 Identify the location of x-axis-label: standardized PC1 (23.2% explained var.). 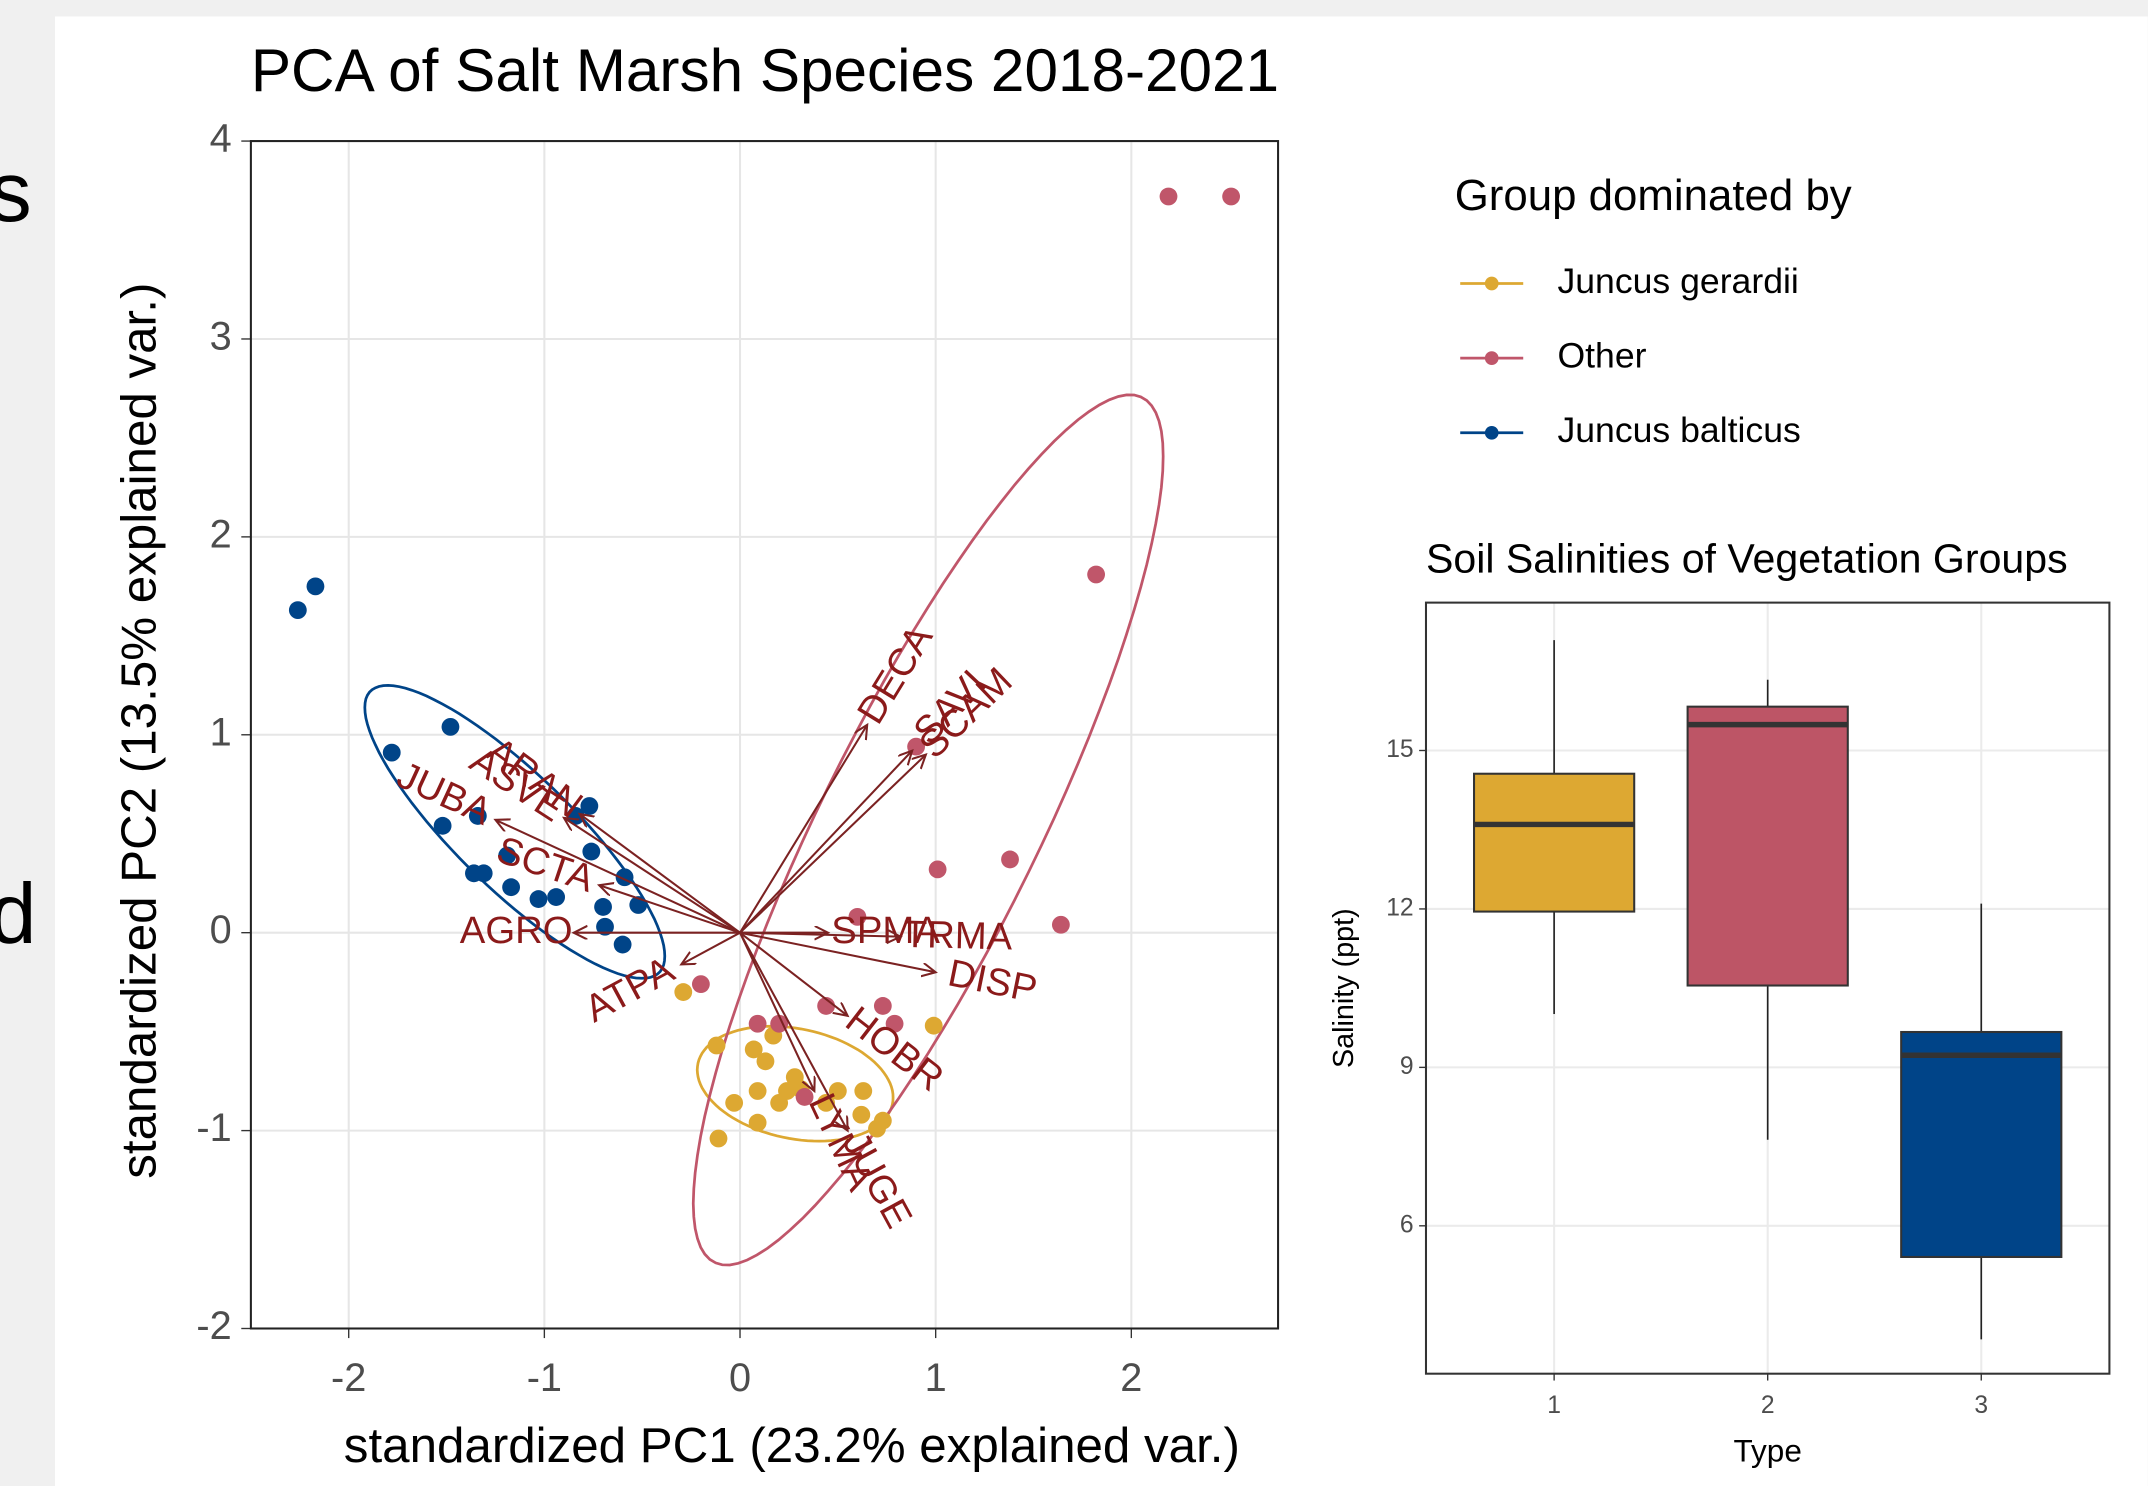
(792, 1445).